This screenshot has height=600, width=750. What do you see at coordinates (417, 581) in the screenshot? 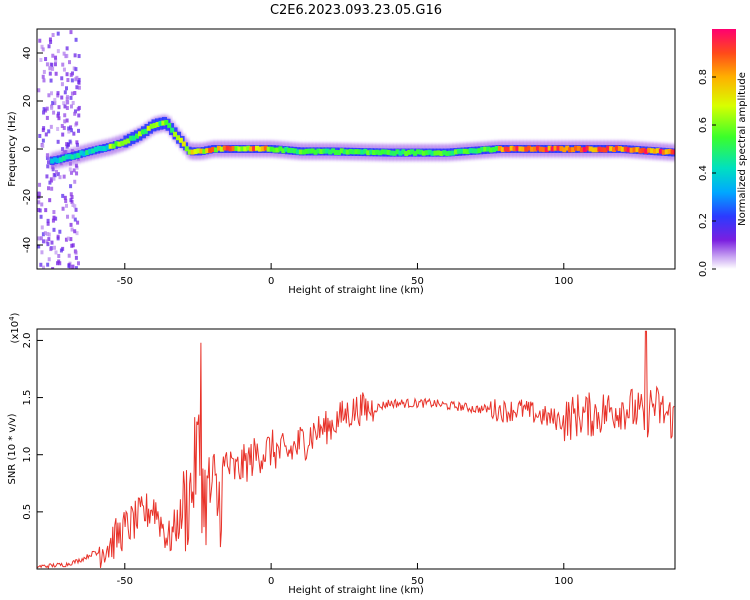
I see `x-tick-label: 50` at bounding box center [417, 581].